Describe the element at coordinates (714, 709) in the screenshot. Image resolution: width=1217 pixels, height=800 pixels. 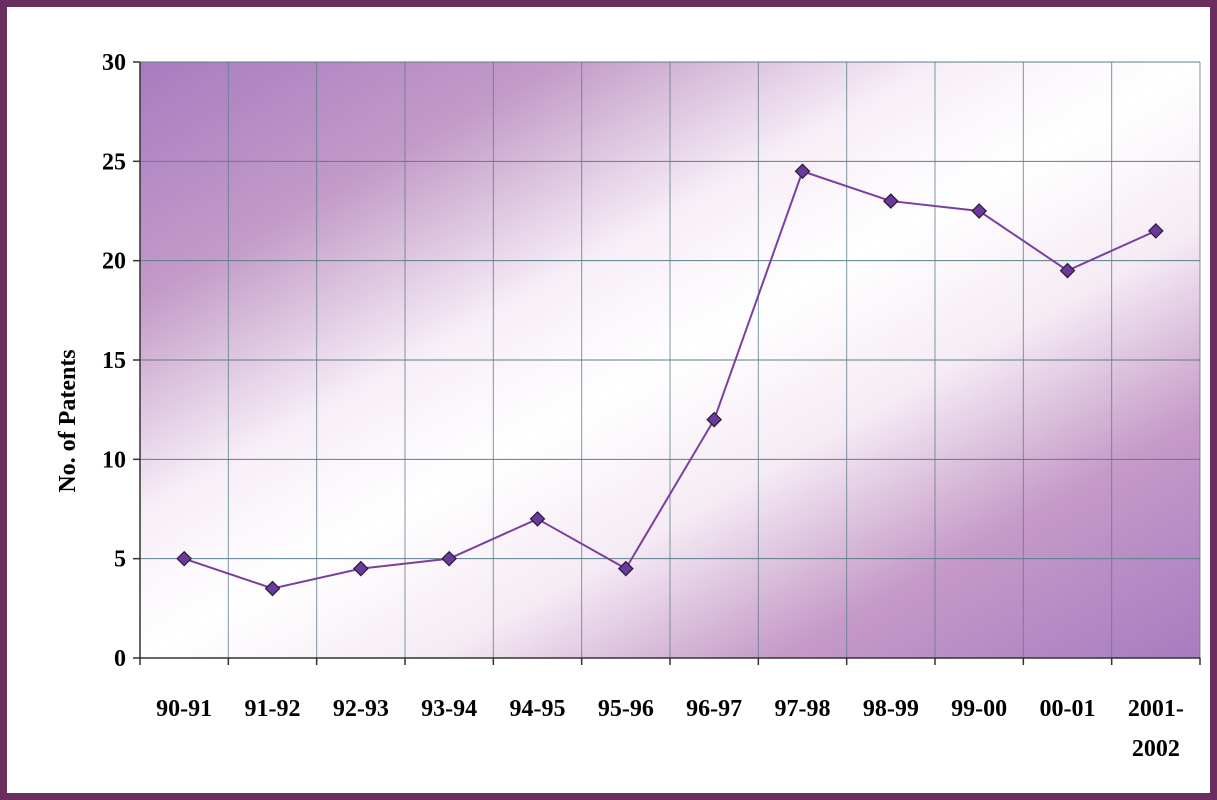
I see `x-tick-label: 96-97` at that location.